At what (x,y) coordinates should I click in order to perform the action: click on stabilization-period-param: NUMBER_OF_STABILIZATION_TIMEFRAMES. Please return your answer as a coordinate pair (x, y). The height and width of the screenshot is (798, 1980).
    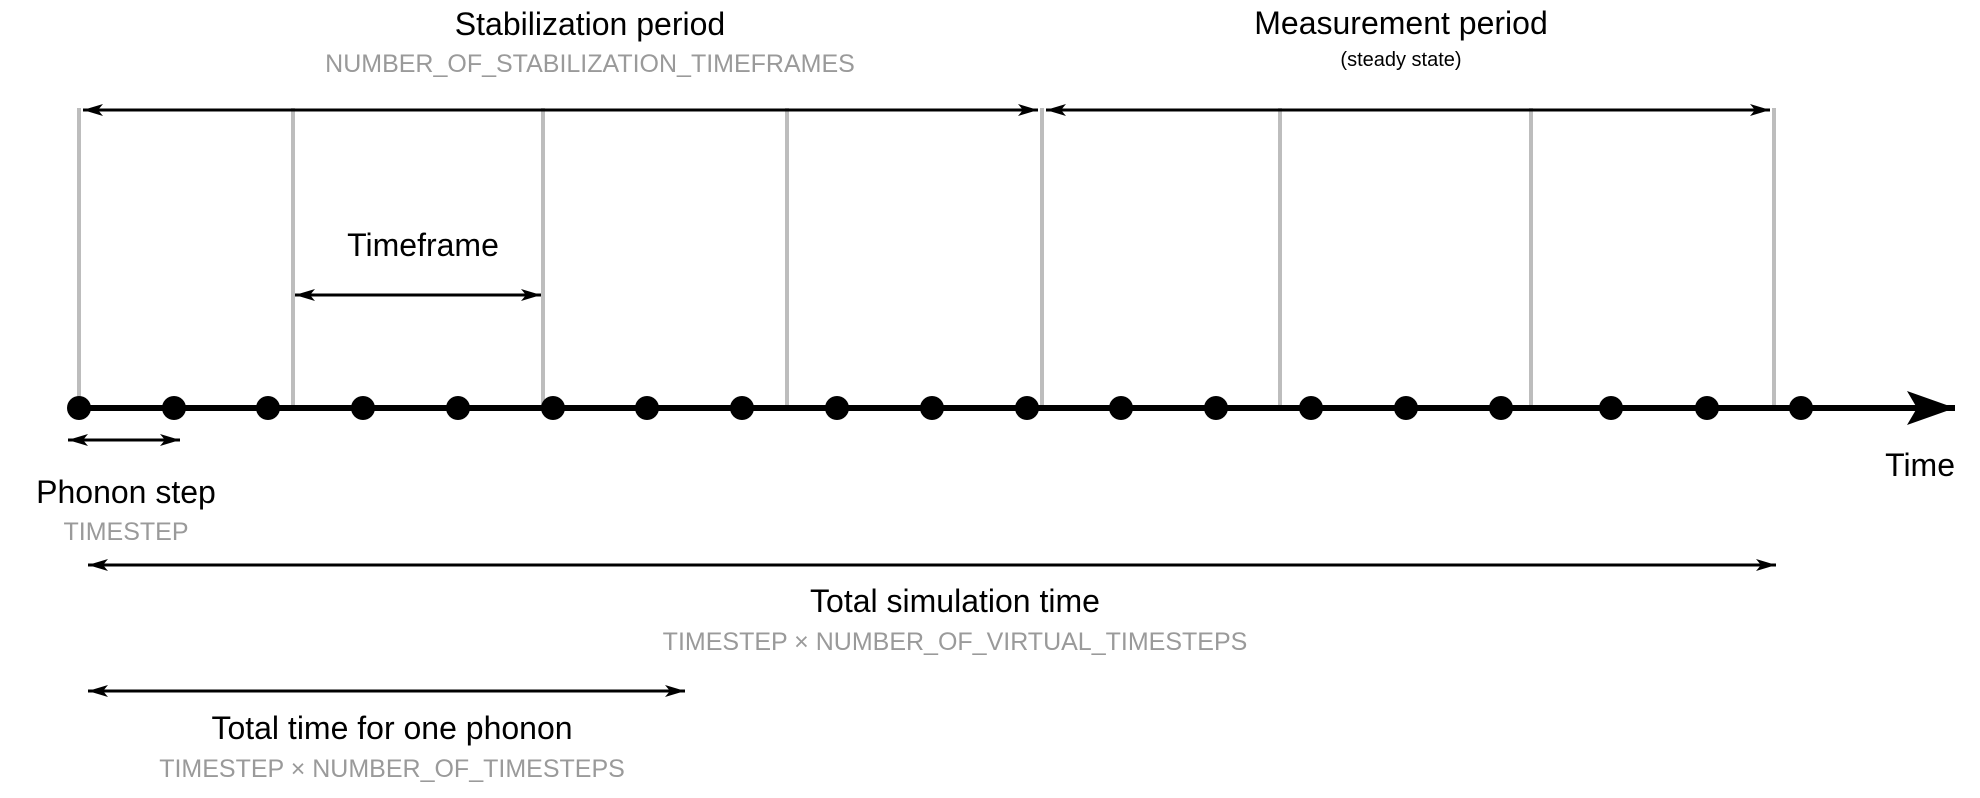
    Looking at the image, I should click on (590, 64).